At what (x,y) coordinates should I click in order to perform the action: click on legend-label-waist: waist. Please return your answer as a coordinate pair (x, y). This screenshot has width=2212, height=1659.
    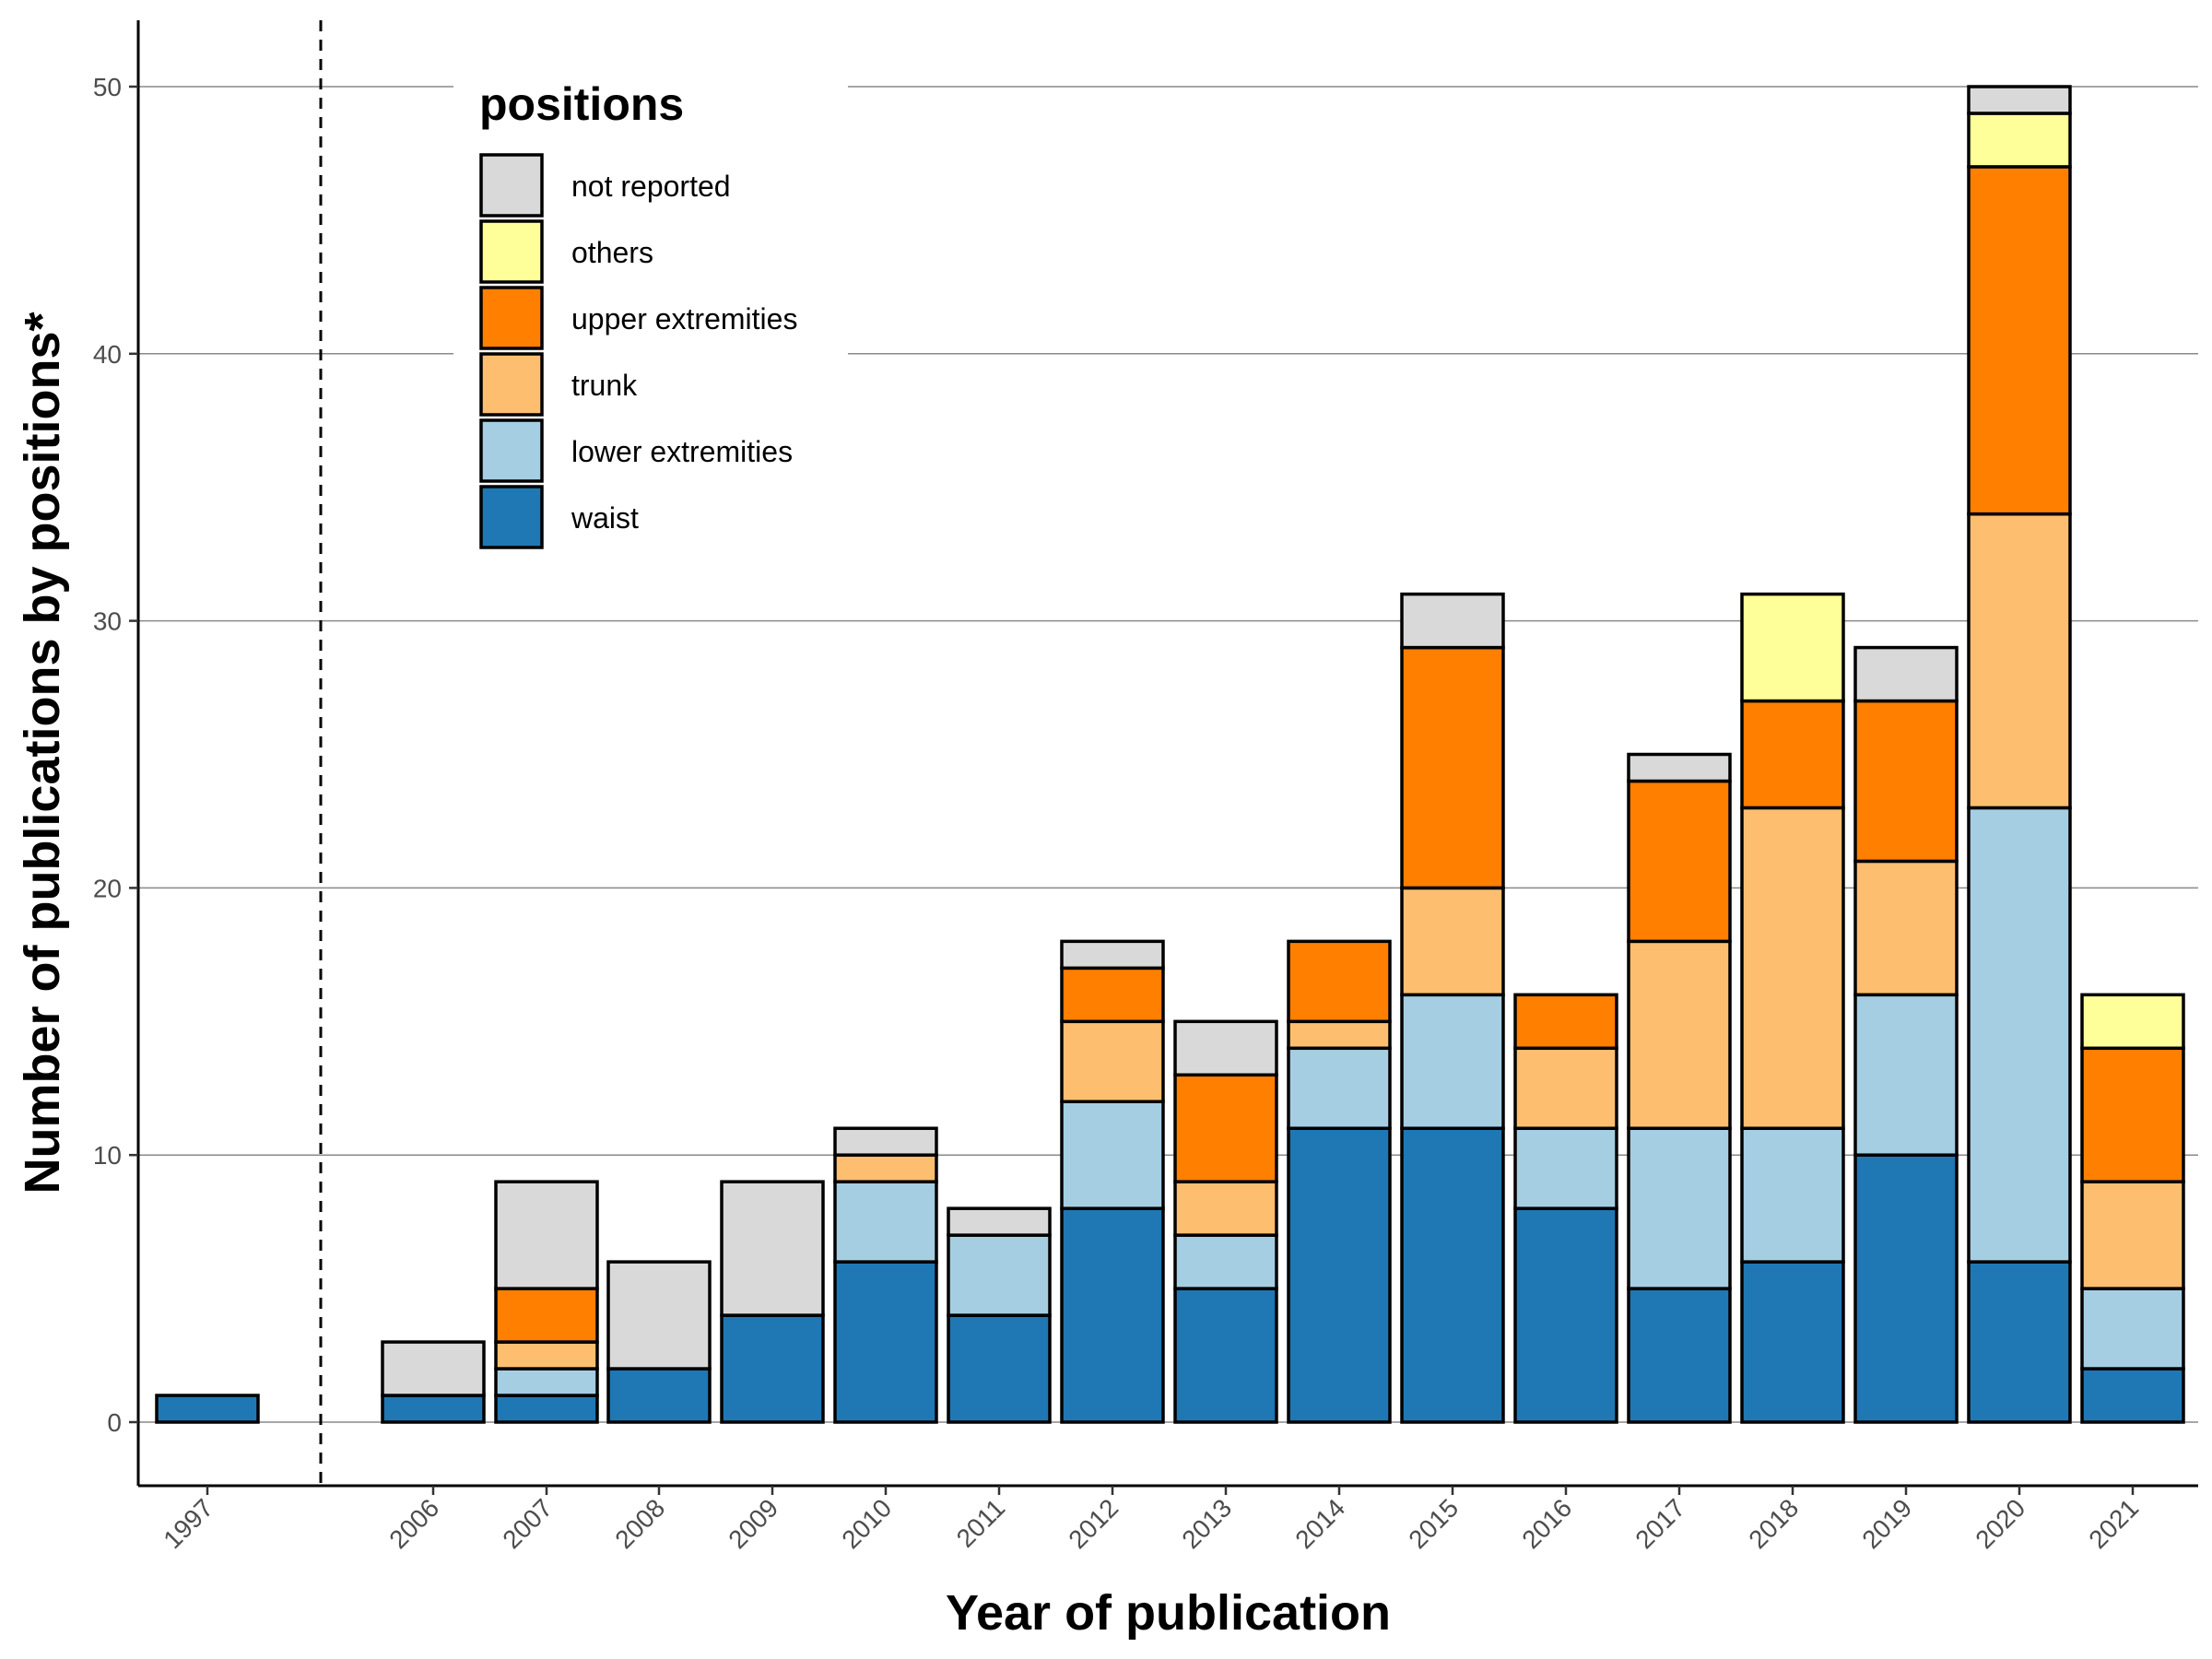
    Looking at the image, I should click on (605, 518).